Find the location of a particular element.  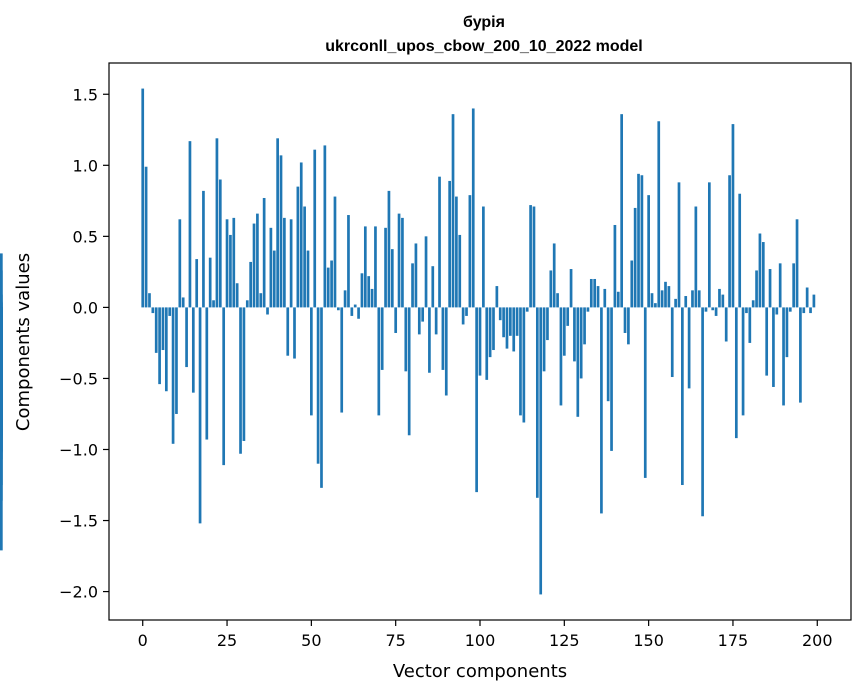

x-tick-label: 75 is located at coordinates (396, 640).